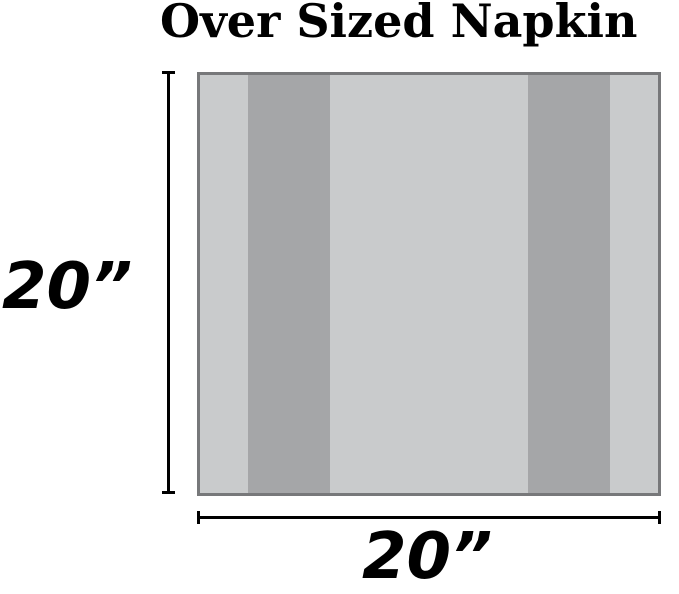 This screenshot has width=679, height=594. What do you see at coordinates (168, 283) in the screenshot?
I see `height-dimension-line` at bounding box center [168, 283].